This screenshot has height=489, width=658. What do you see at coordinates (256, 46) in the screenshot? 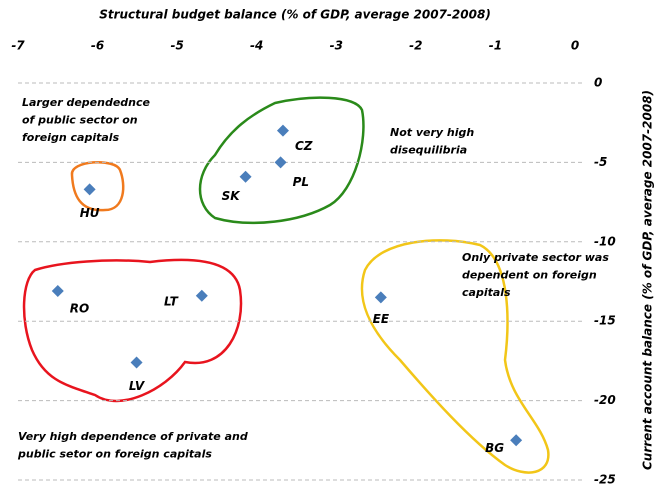
I see `x-tick-label: -4` at bounding box center [256, 46].